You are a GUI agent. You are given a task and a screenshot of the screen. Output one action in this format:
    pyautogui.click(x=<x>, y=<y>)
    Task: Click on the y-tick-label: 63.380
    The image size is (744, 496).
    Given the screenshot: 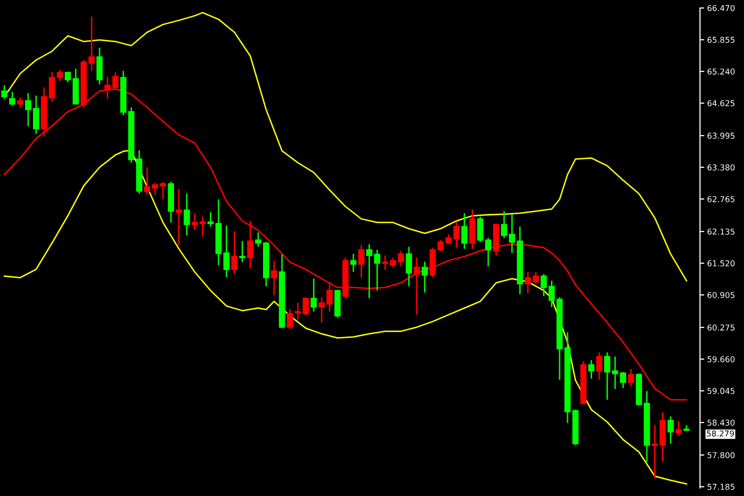 What is the action you would take?
    pyautogui.click(x=721, y=167)
    